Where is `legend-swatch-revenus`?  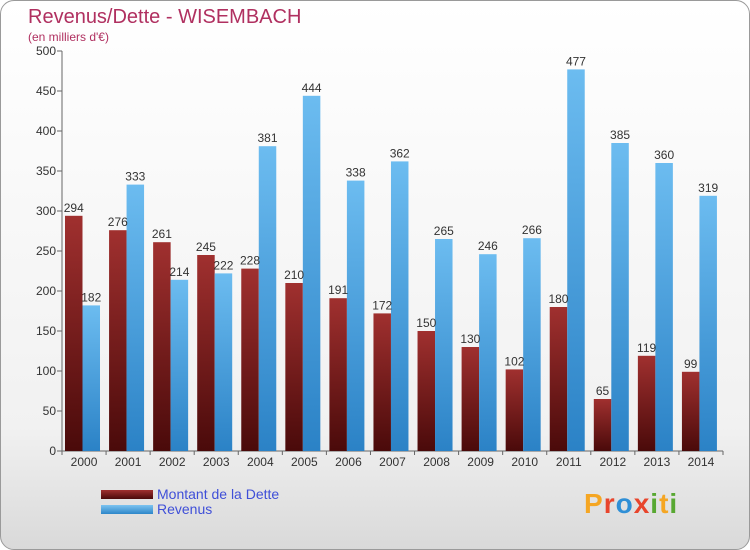 legend-swatch-revenus is located at coordinates (127, 509).